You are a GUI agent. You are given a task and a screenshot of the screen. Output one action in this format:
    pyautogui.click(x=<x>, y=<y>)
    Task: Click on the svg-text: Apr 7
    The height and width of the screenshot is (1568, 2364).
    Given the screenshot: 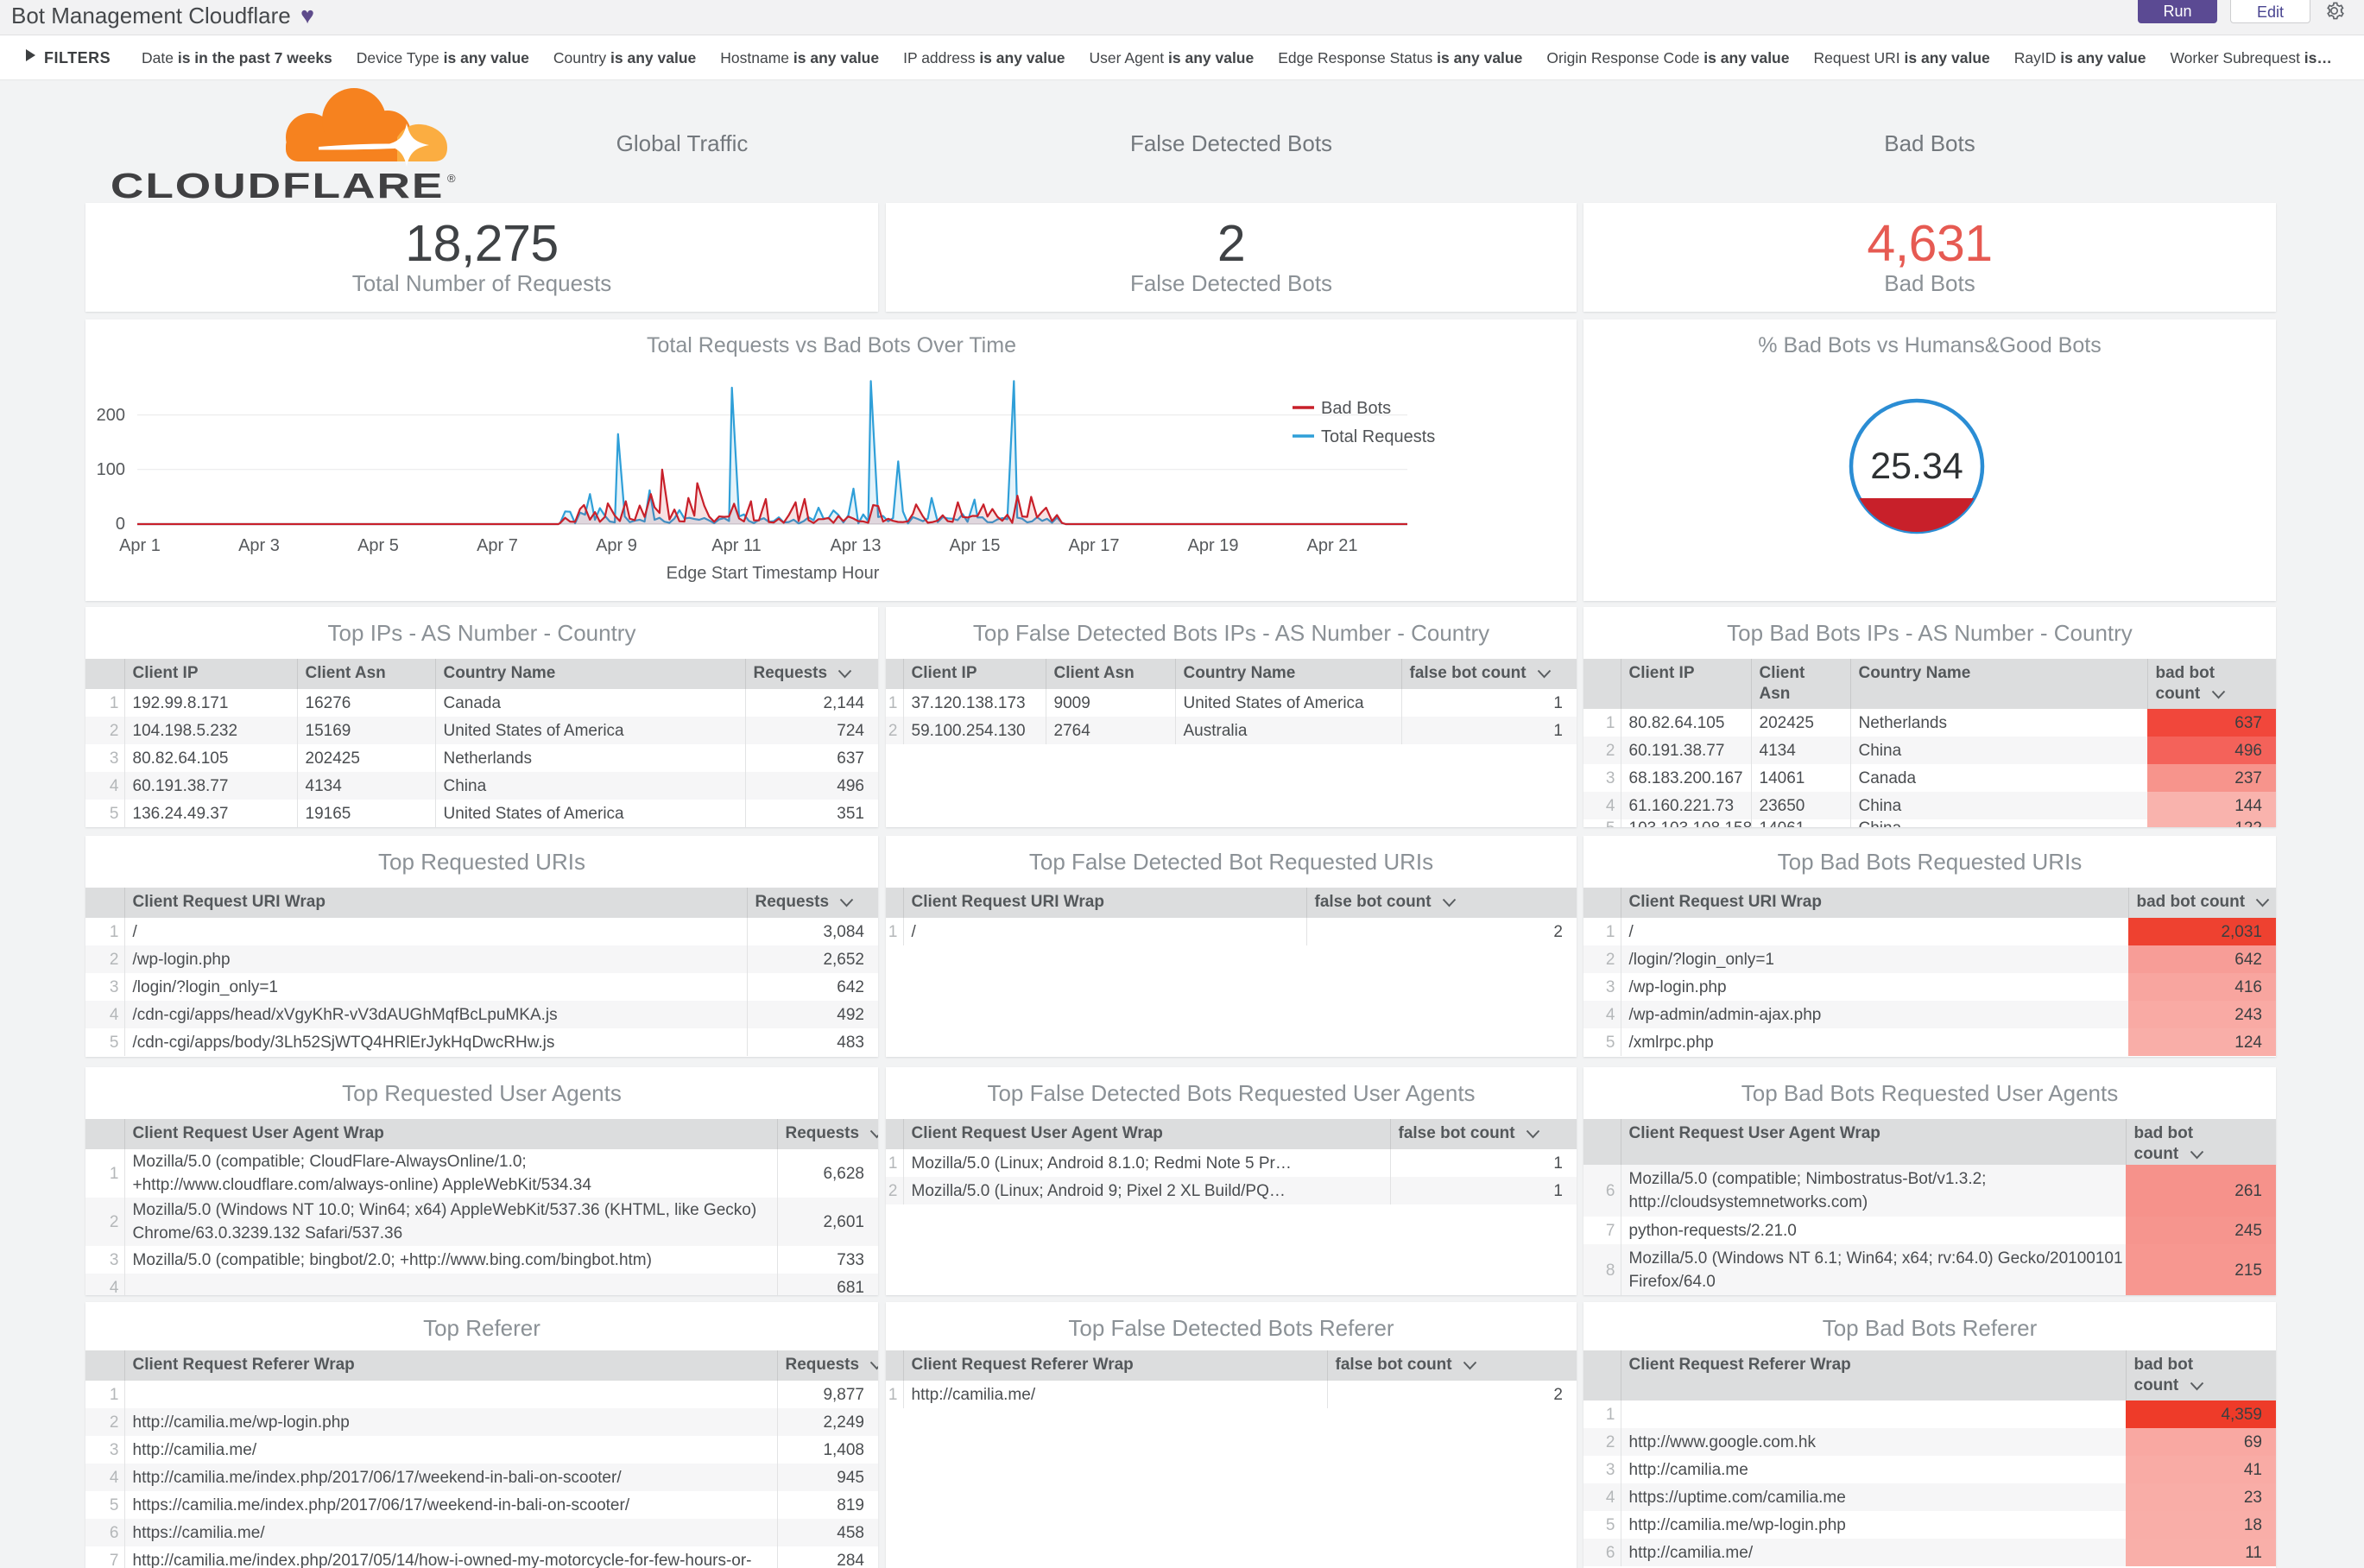 What is the action you would take?
    pyautogui.click(x=497, y=545)
    